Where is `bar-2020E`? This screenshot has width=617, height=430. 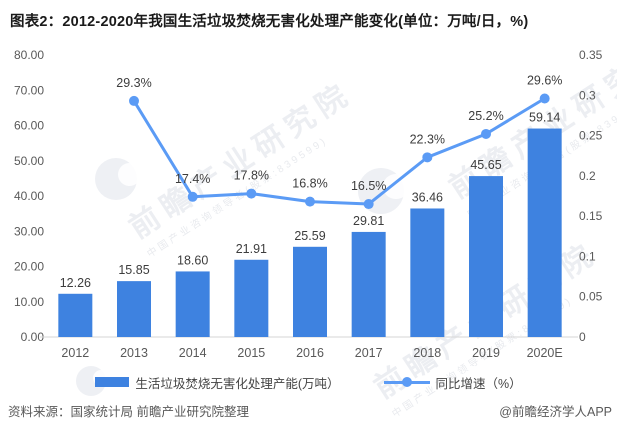 bar-2020E is located at coordinates (544, 232).